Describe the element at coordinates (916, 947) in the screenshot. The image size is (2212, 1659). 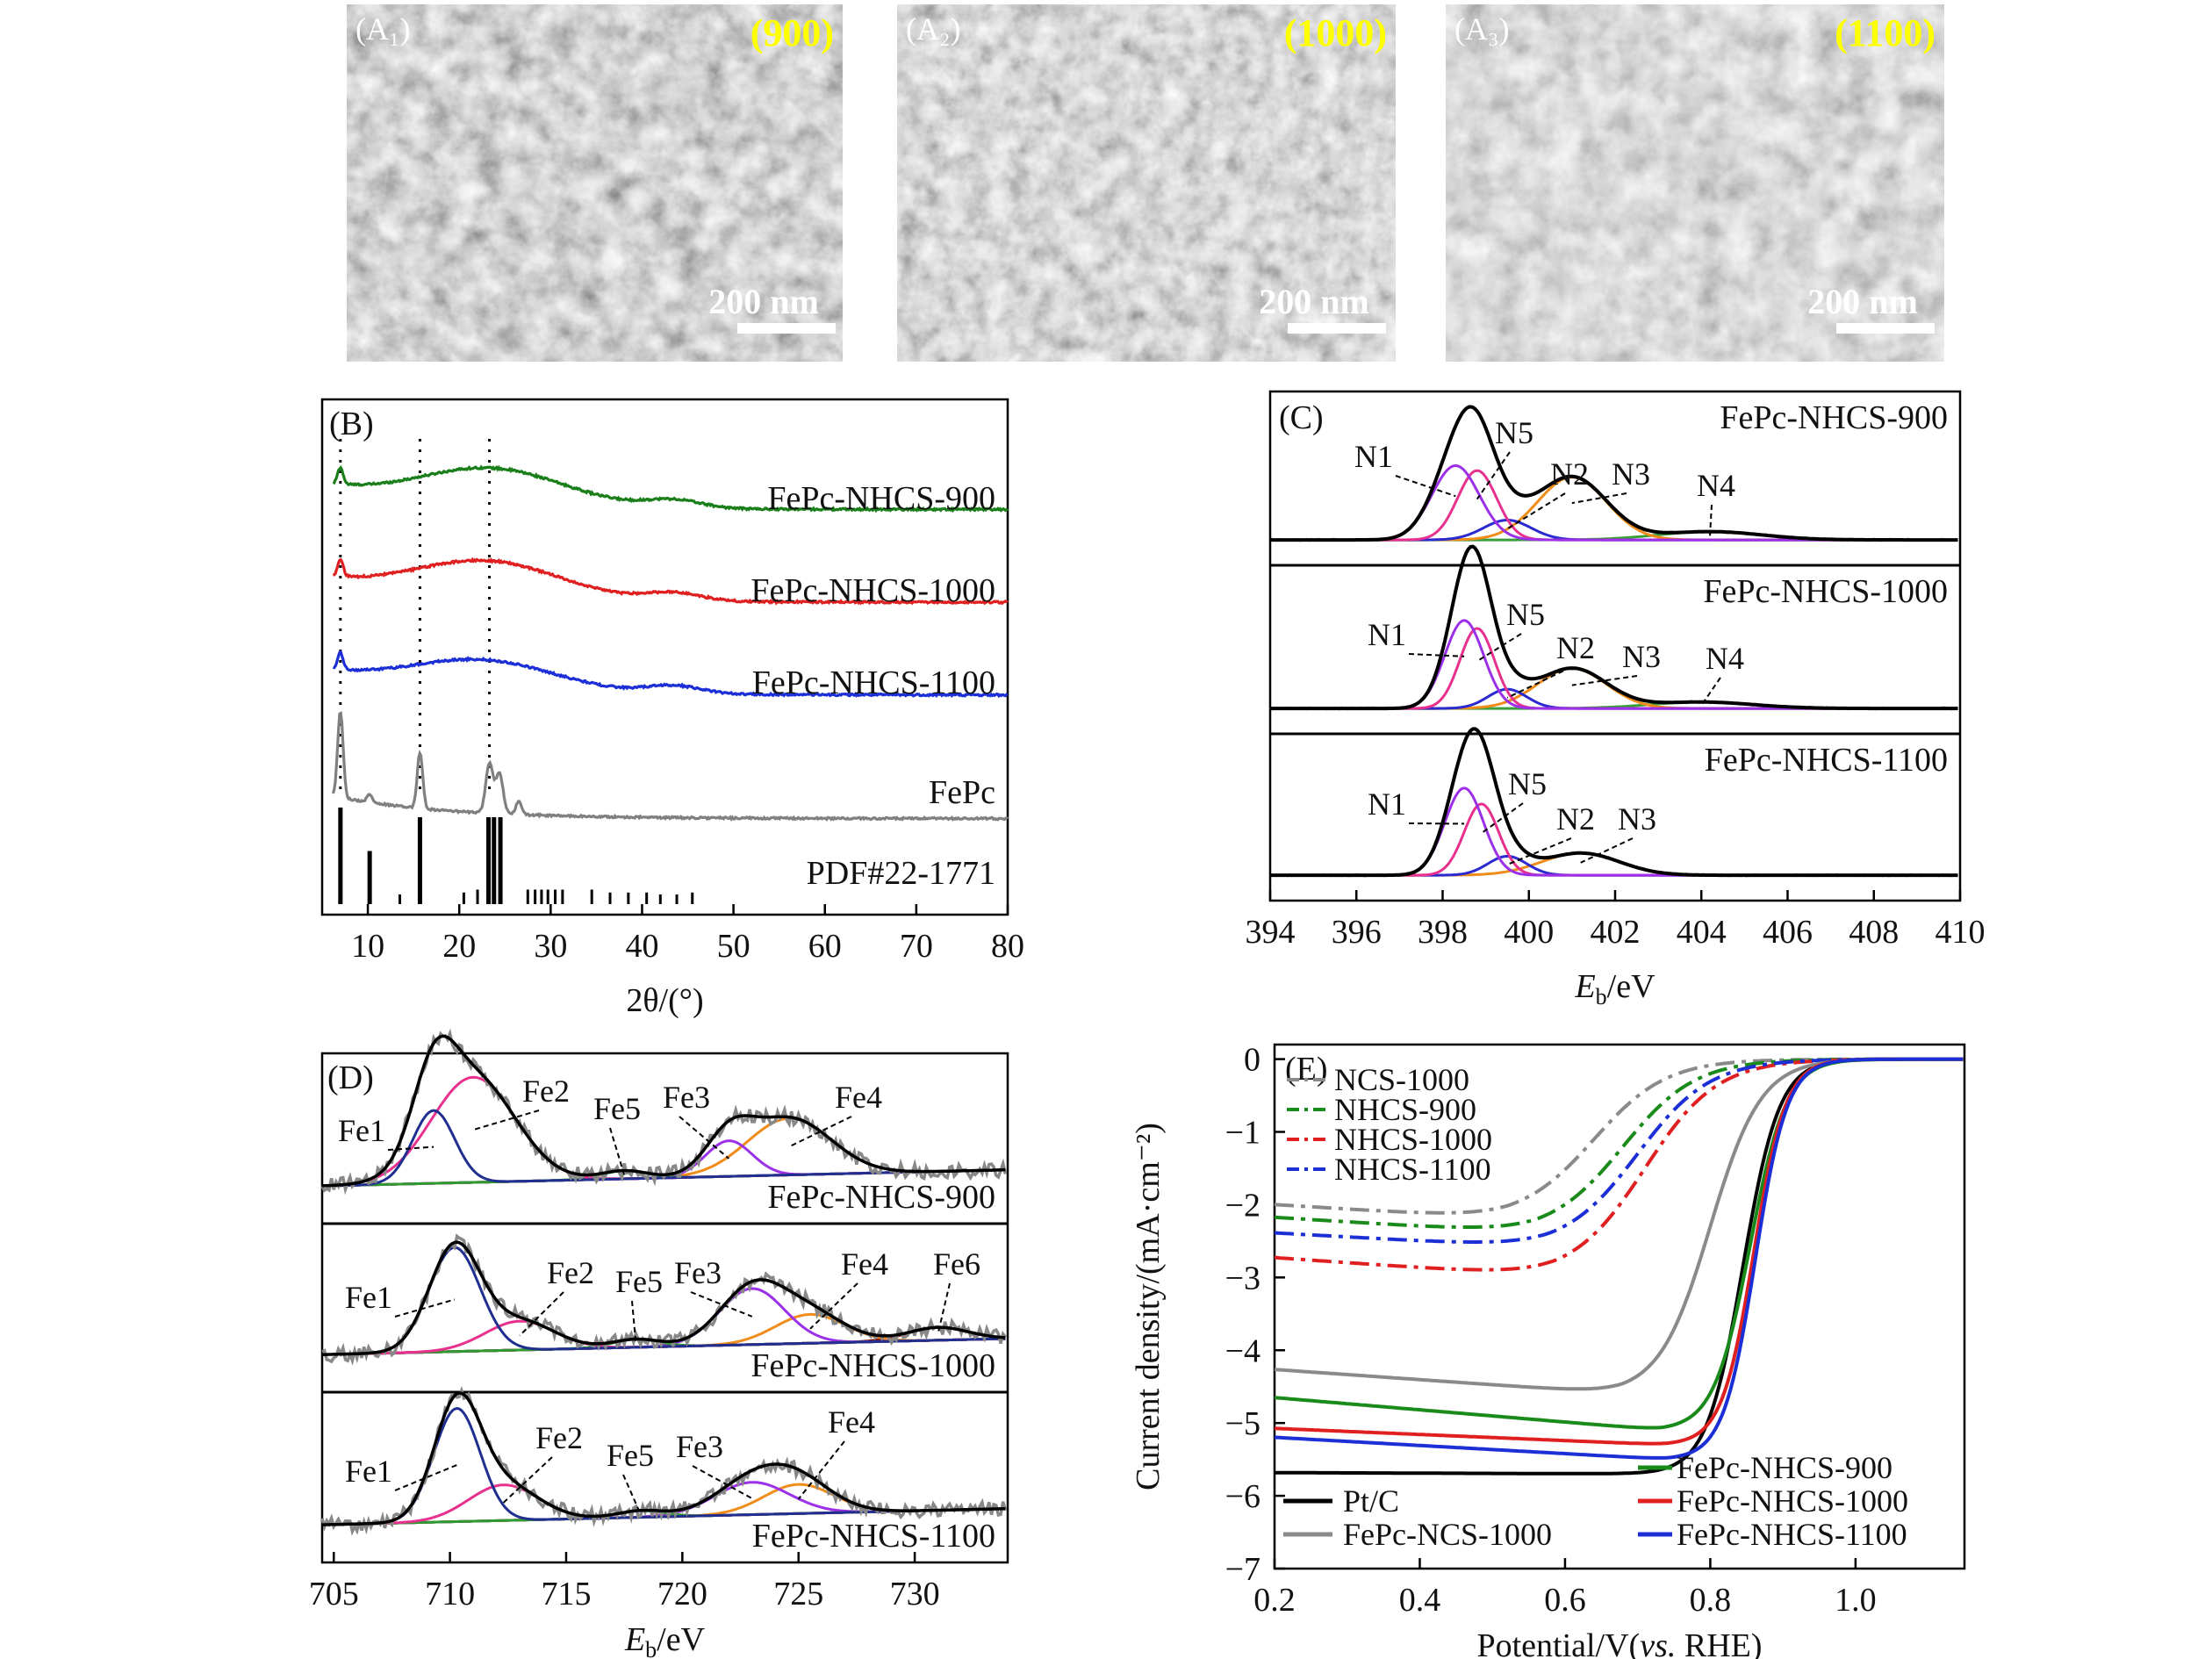
I see `x-tick-label: 70` at that location.